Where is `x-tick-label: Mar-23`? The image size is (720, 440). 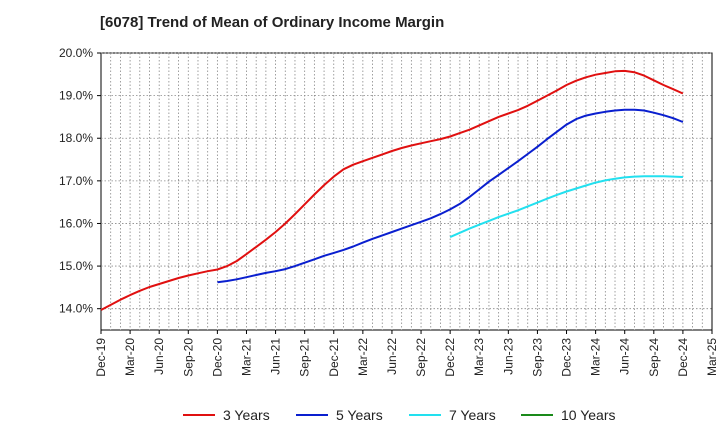
x-tick-label: Mar-23 is located at coordinates (479, 357).